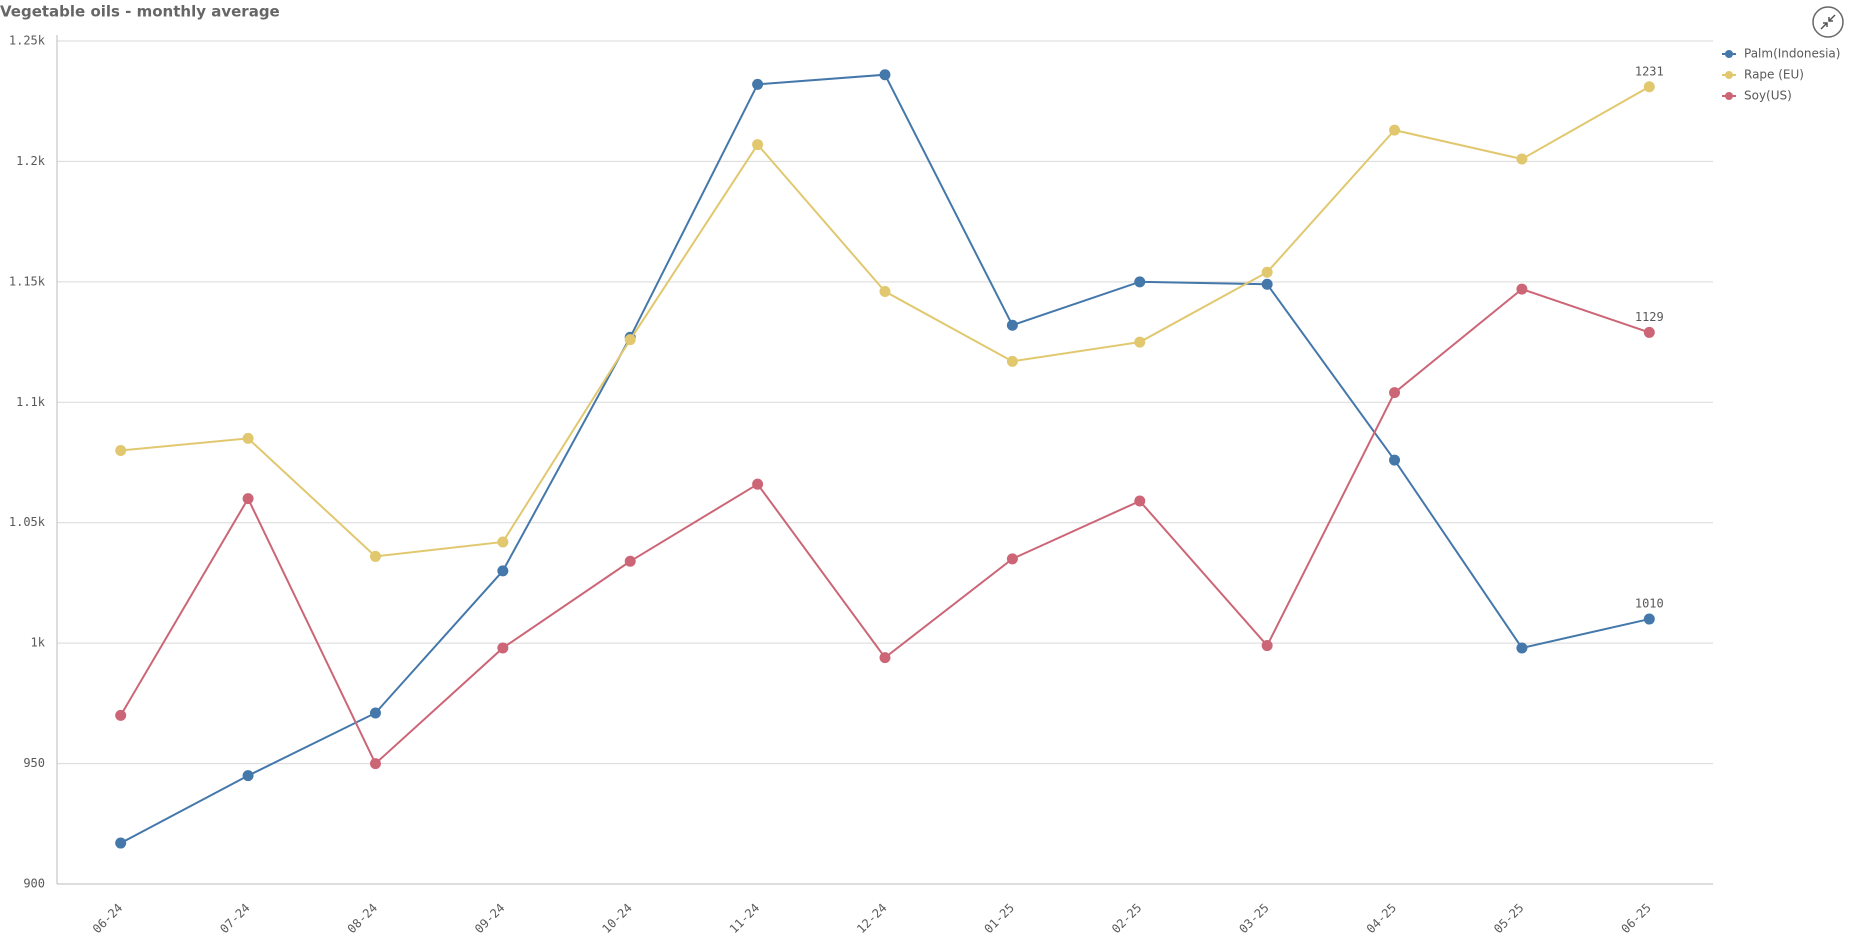 This screenshot has width=1849, height=943. What do you see at coordinates (616, 918) in the screenshot?
I see `x-tick-label: 10-24` at bounding box center [616, 918].